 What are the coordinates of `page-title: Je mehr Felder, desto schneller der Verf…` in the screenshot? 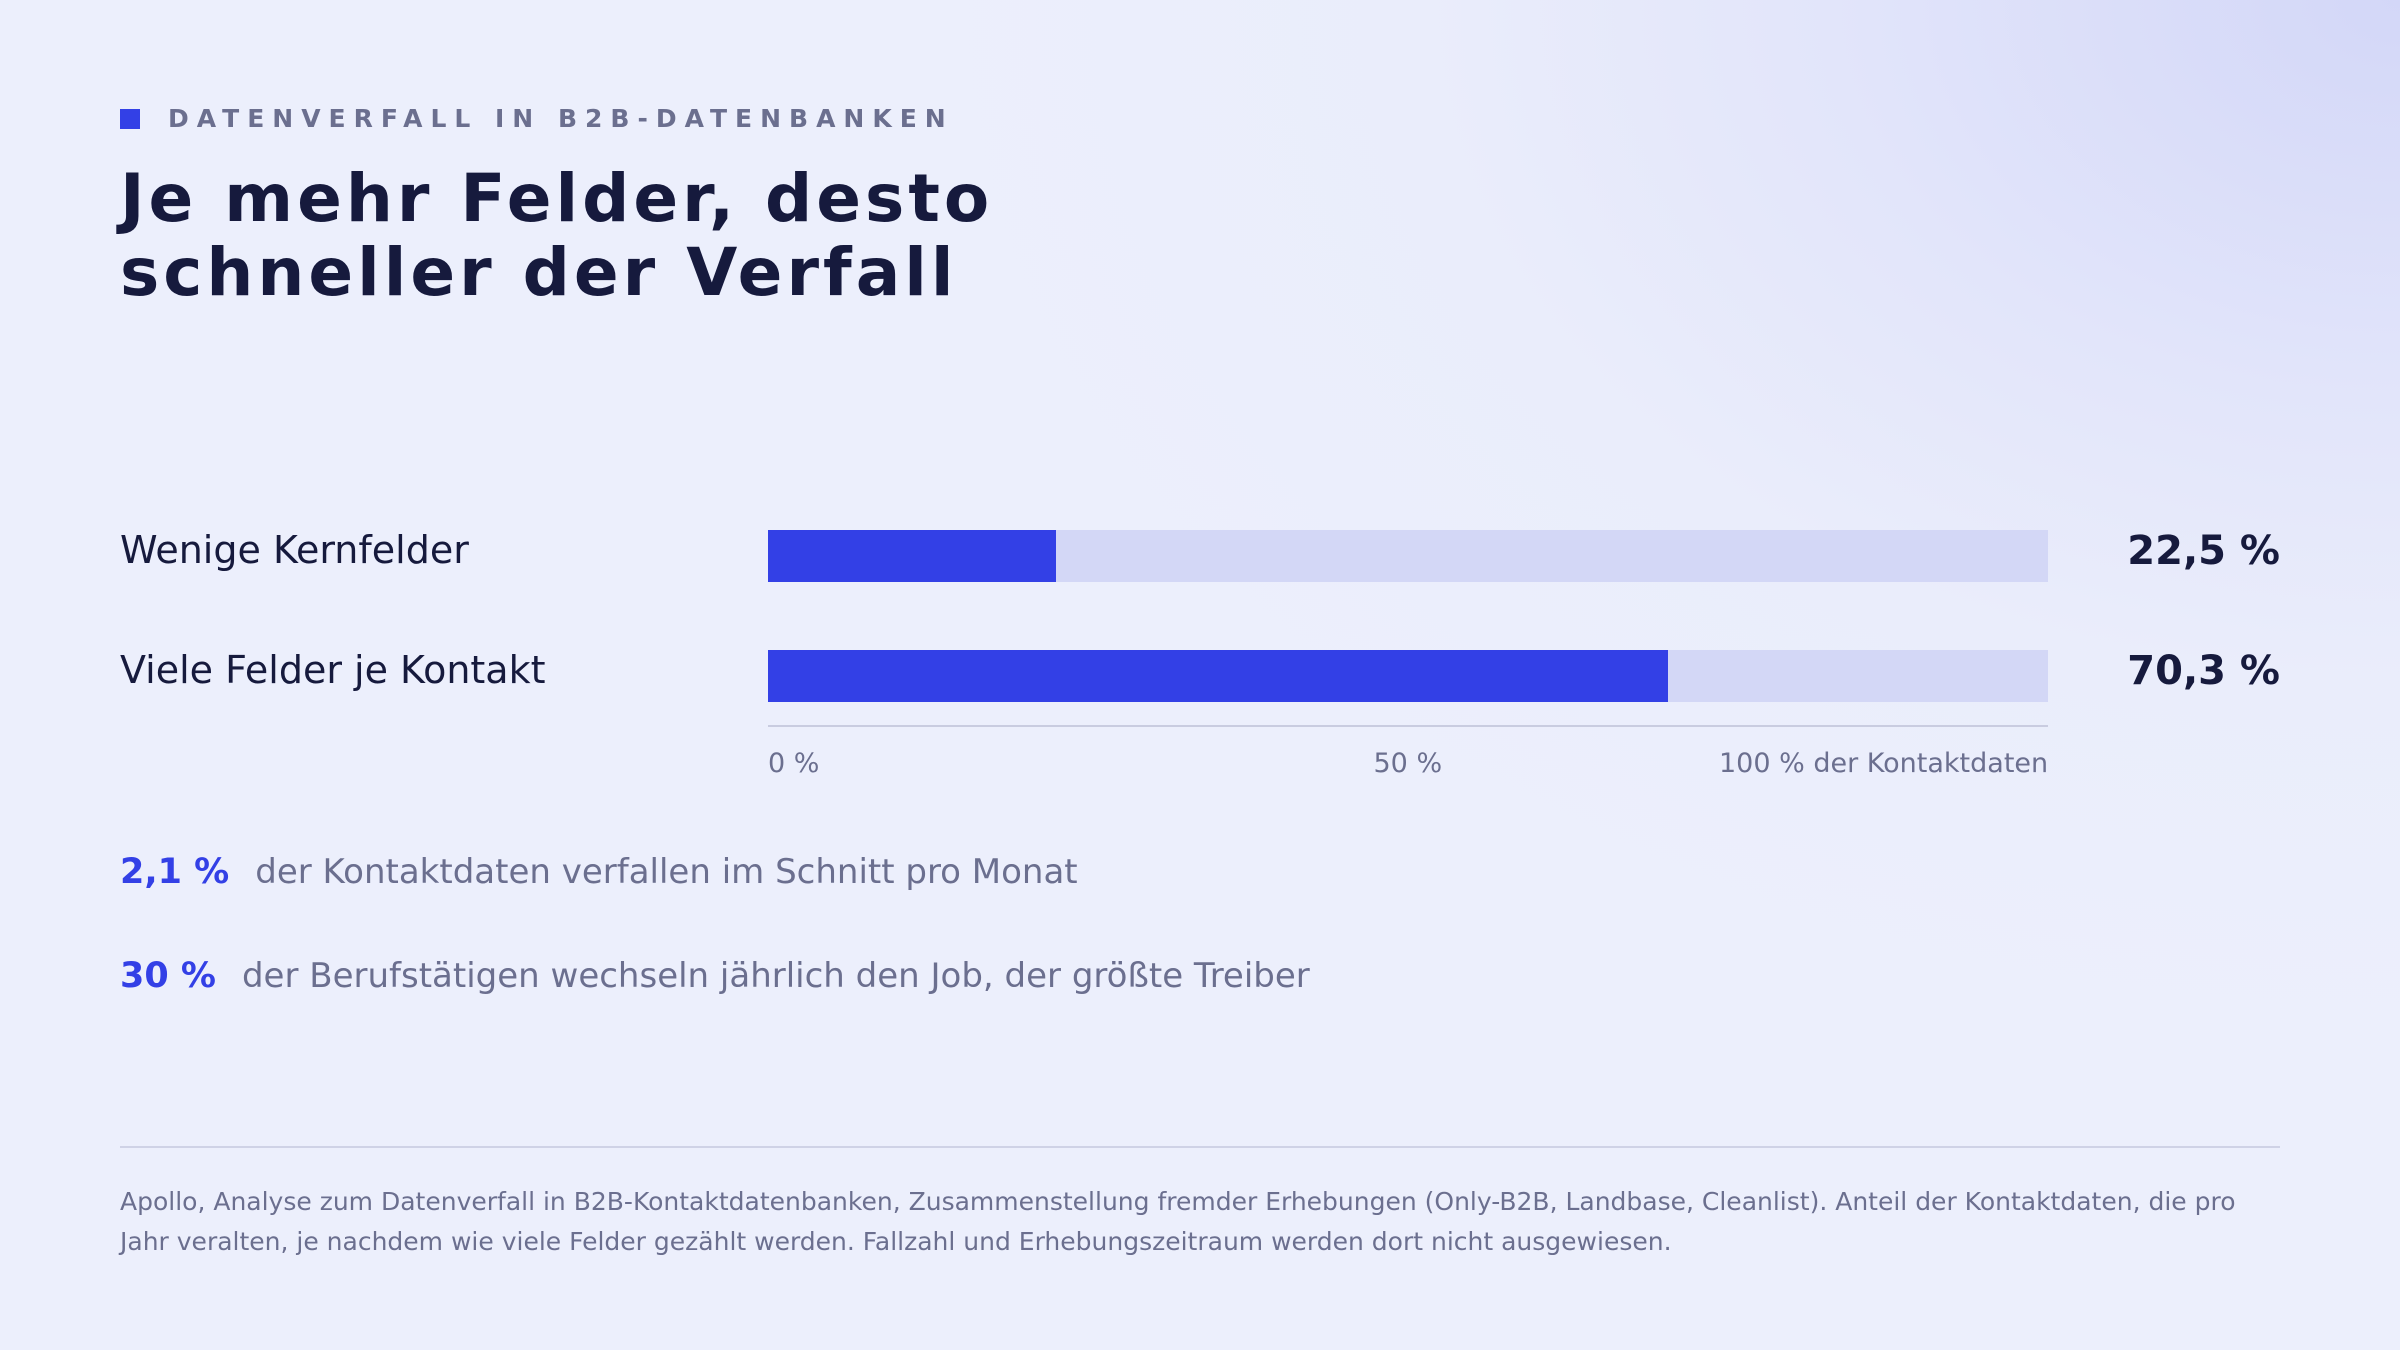 It's located at (557, 235).